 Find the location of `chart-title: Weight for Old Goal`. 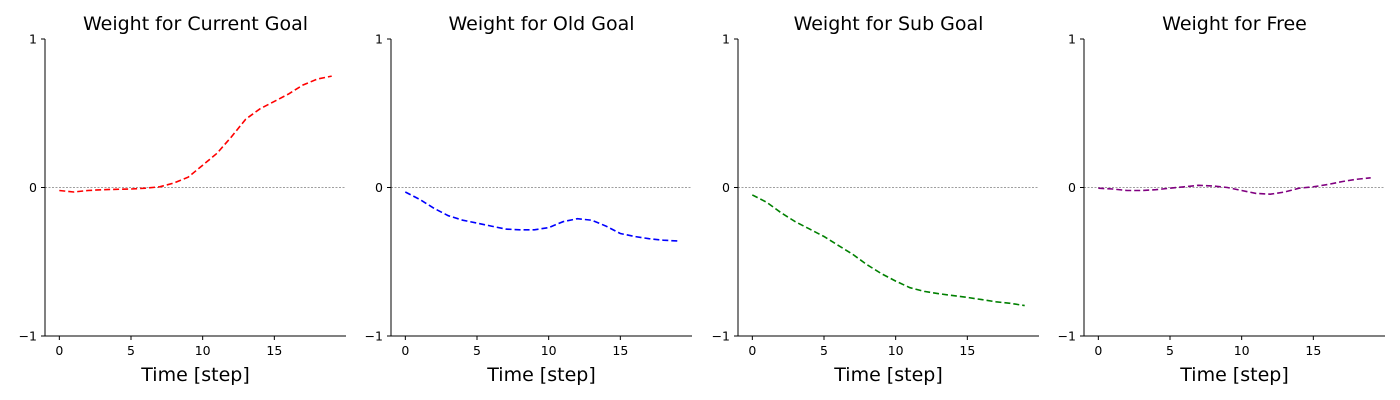

chart-title: Weight for Old Goal is located at coordinates (541, 24).